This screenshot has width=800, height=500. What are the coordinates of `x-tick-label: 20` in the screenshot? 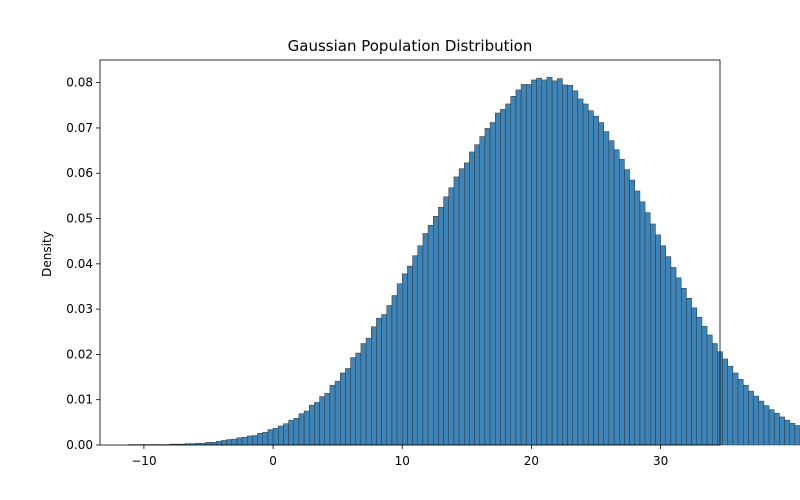 It's located at (531, 461).